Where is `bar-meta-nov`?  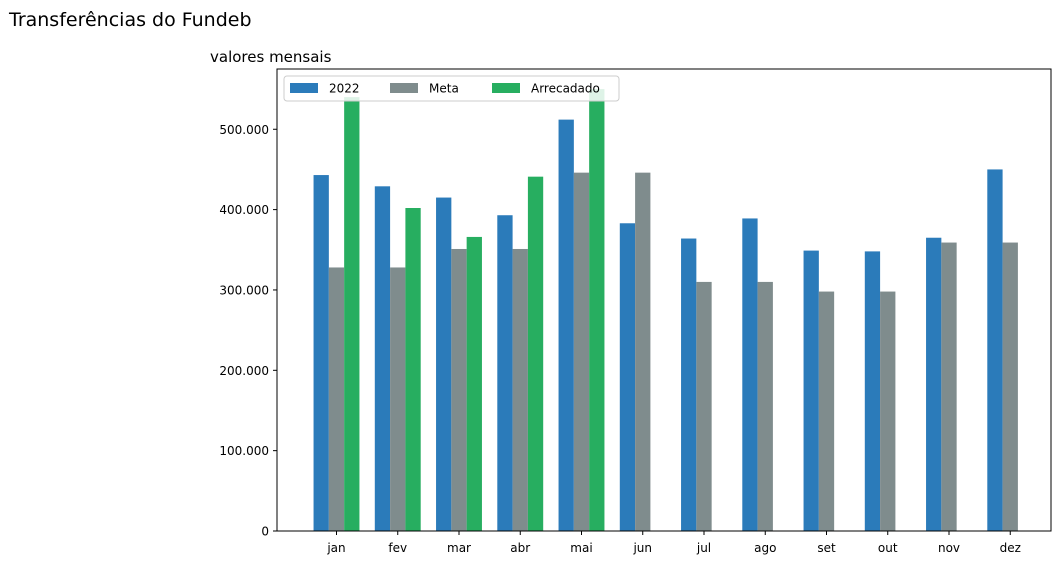
bar-meta-nov is located at coordinates (949, 387).